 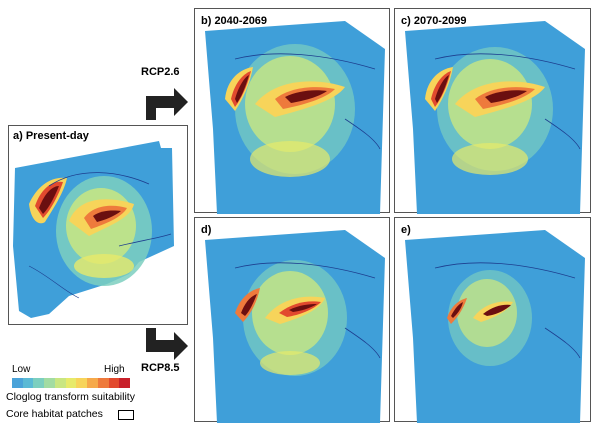 I want to click on panel-b-label: b) 2040-2069, so click(x=234, y=21).